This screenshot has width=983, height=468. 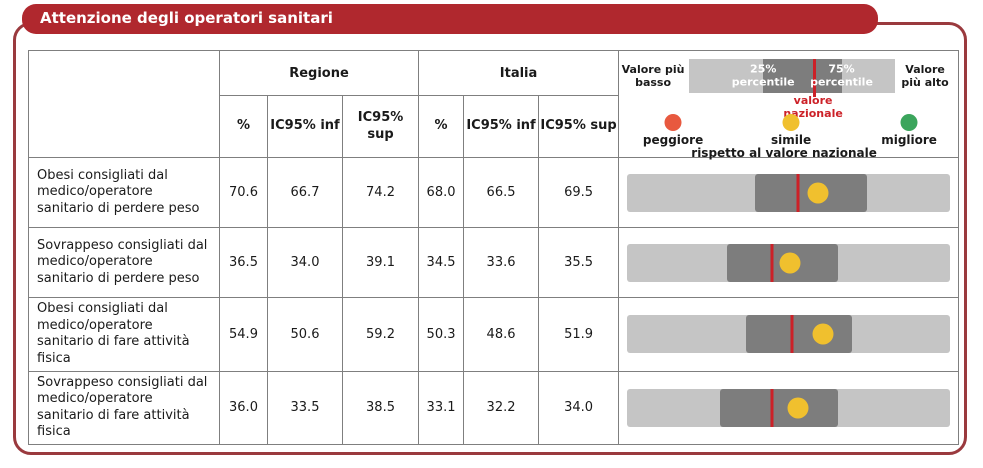 I want to click on italia-pct-value: 33.1, so click(x=441, y=407).